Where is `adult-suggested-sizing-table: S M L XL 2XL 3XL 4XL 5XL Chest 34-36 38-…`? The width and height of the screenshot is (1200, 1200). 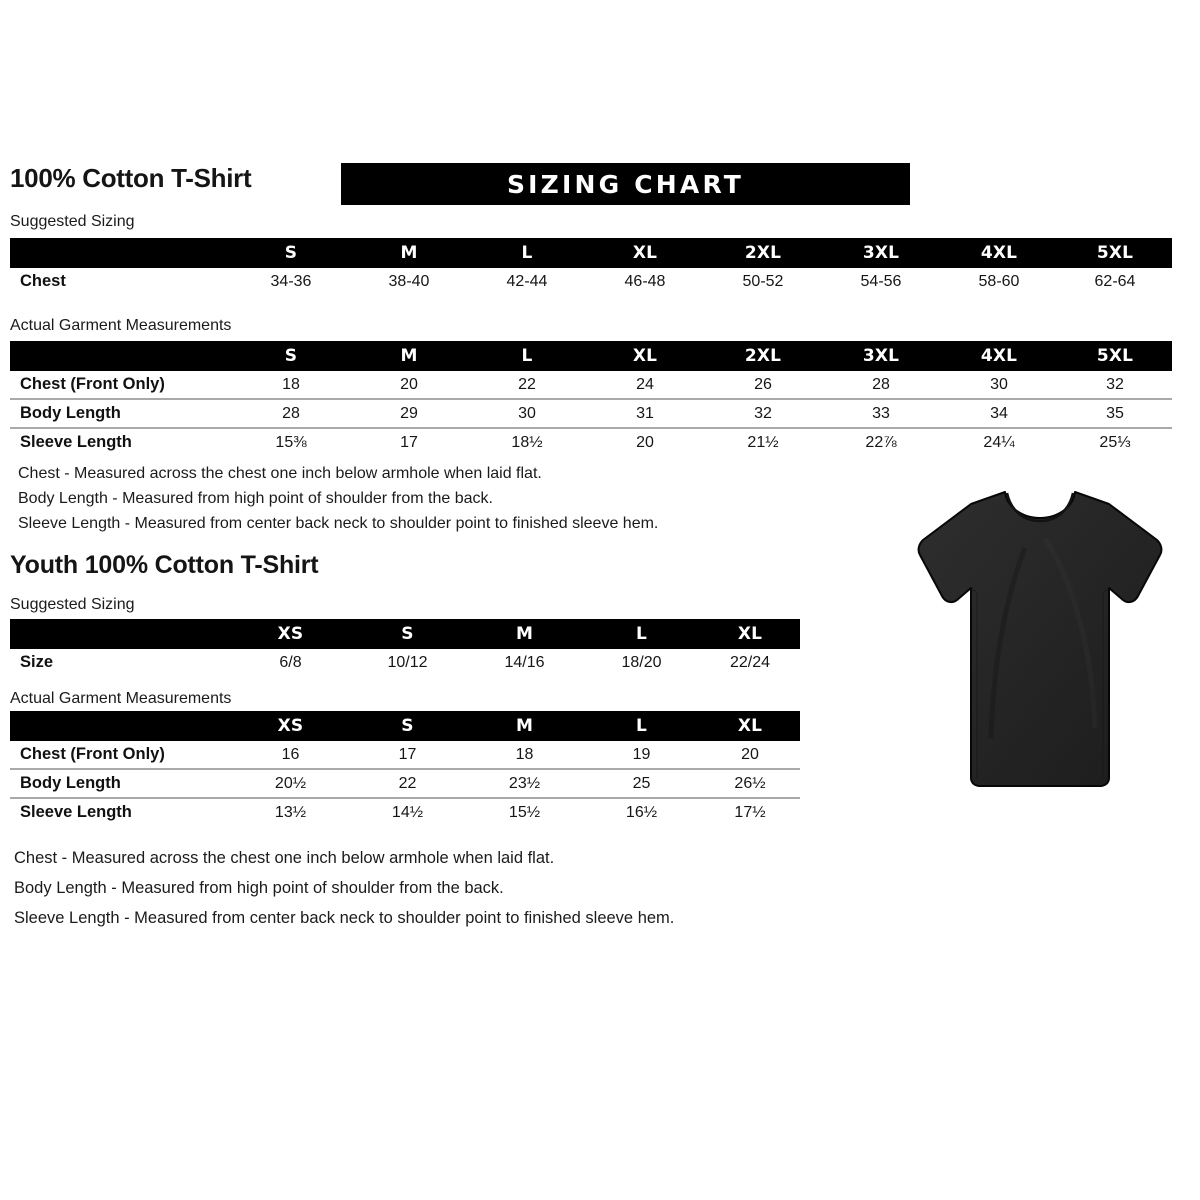
adult-suggested-sizing-table: S M L XL 2XL 3XL 4XL 5XL Chest 34-36 38-… is located at coordinates (591, 266).